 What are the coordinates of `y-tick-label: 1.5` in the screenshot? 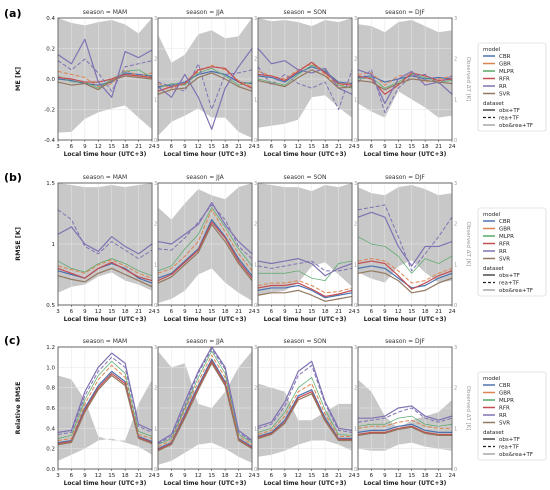 It's located at (50, 184).